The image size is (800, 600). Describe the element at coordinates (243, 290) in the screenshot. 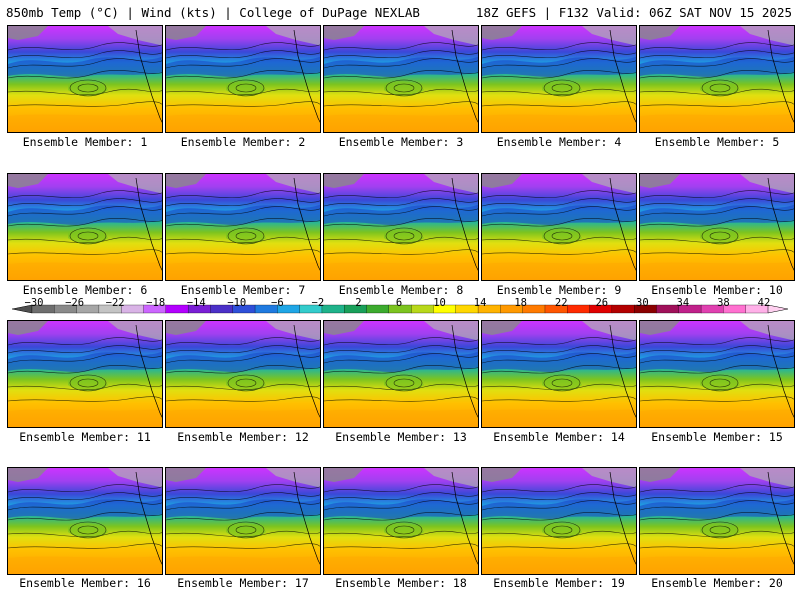

I see `ensemble-member-label: Ensemble Member: 7` at that location.